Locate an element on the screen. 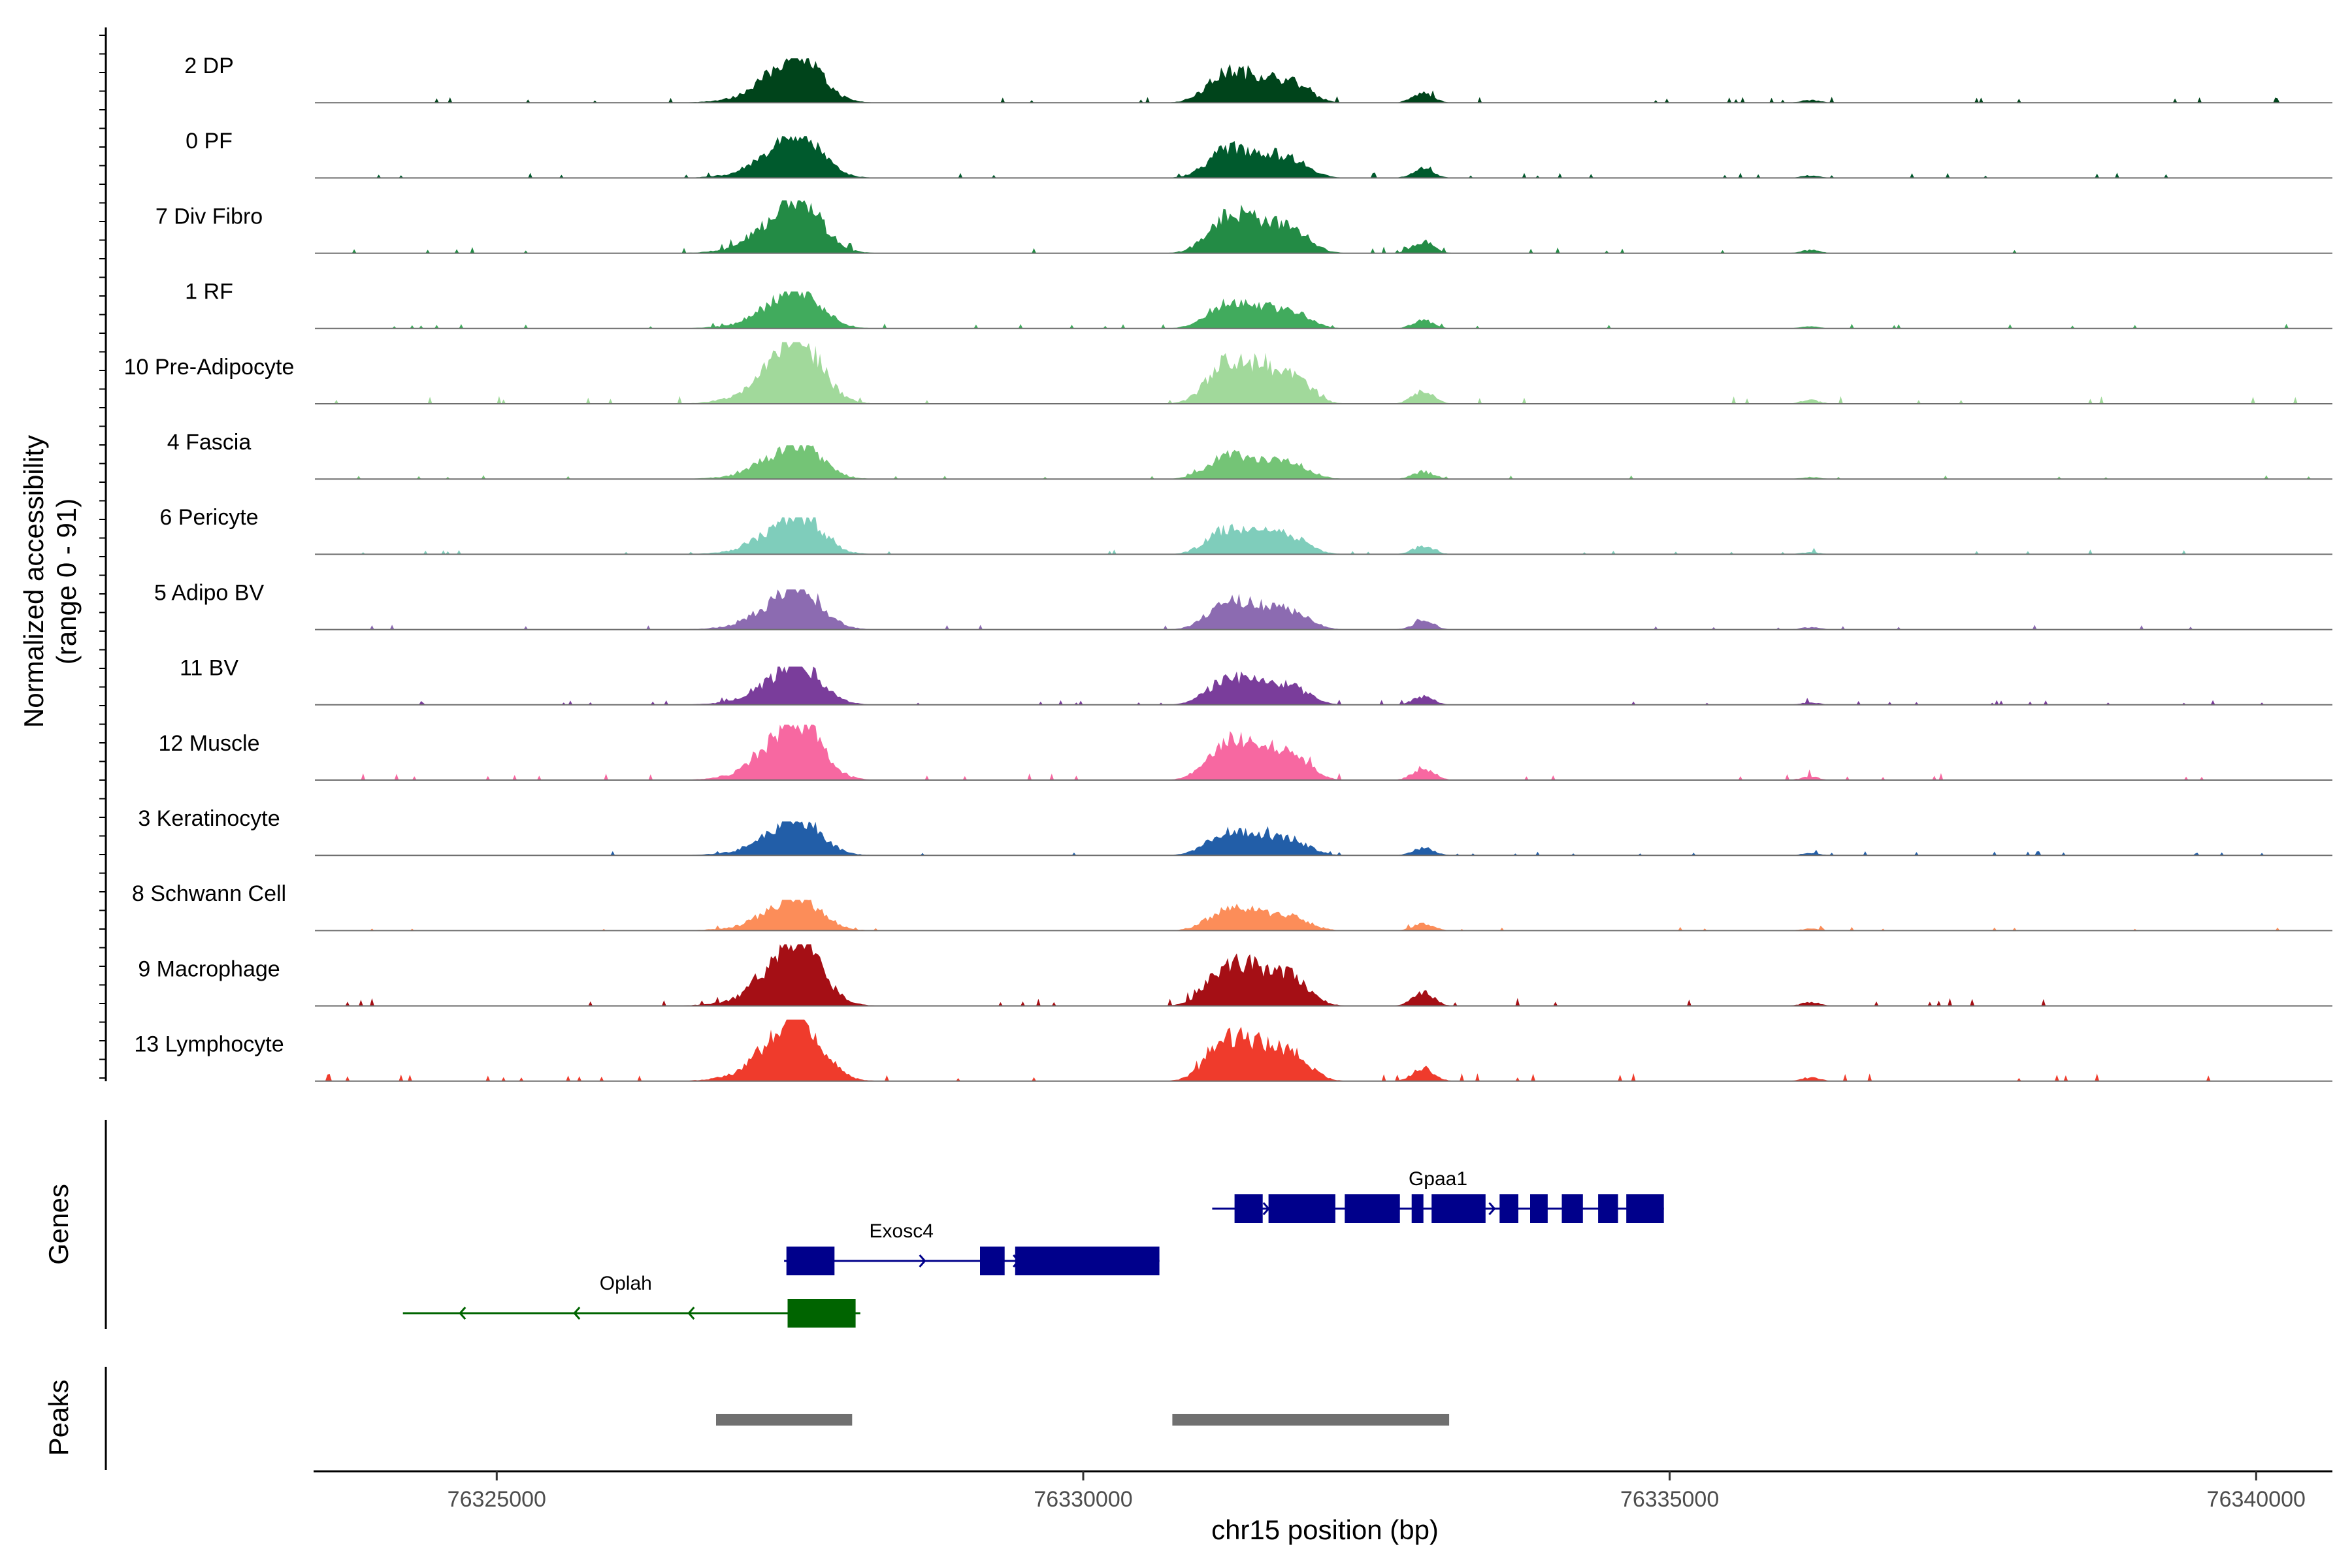  genes-panel-label: Genes is located at coordinates (58, 1224).